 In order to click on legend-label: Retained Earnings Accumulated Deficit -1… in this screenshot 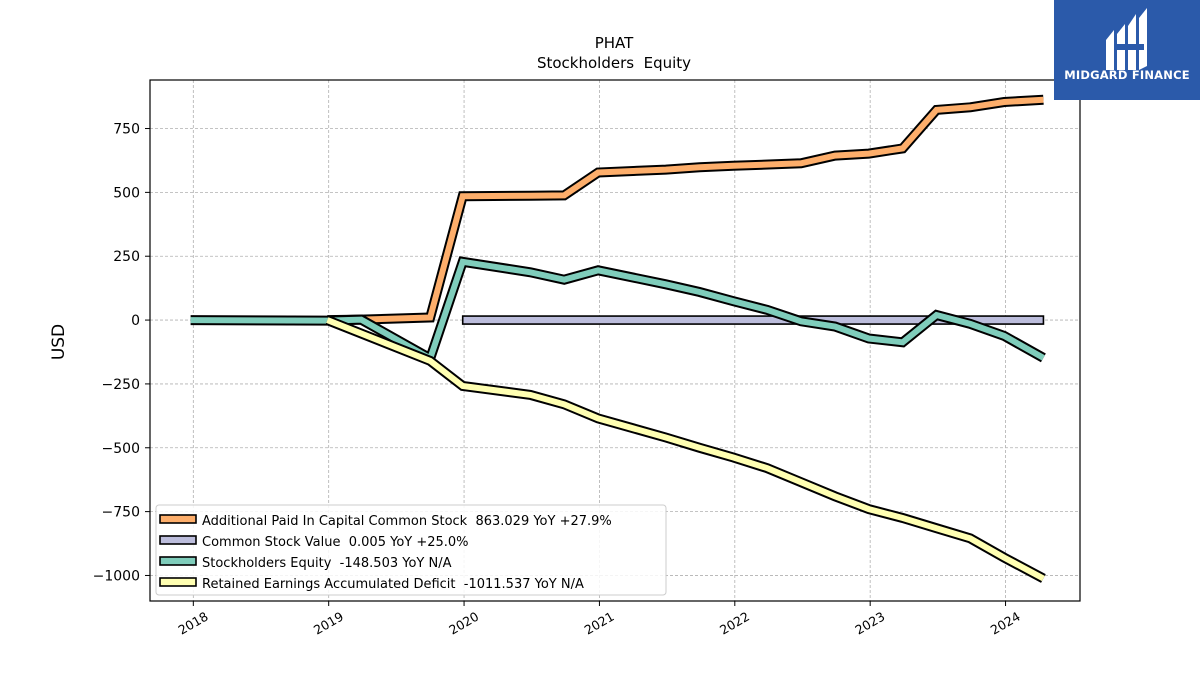, I will do `click(393, 584)`.